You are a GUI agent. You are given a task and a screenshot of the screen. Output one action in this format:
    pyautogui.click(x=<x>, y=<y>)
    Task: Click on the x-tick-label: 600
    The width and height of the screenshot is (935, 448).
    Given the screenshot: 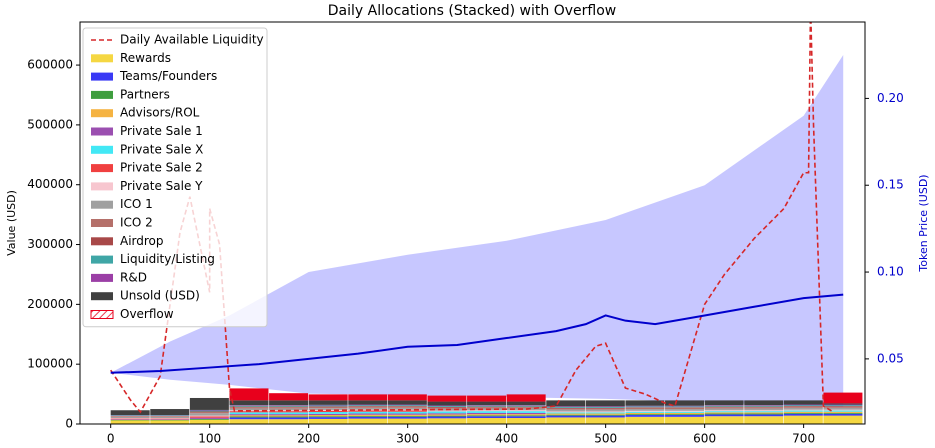 What is the action you would take?
    pyautogui.click(x=704, y=439)
    